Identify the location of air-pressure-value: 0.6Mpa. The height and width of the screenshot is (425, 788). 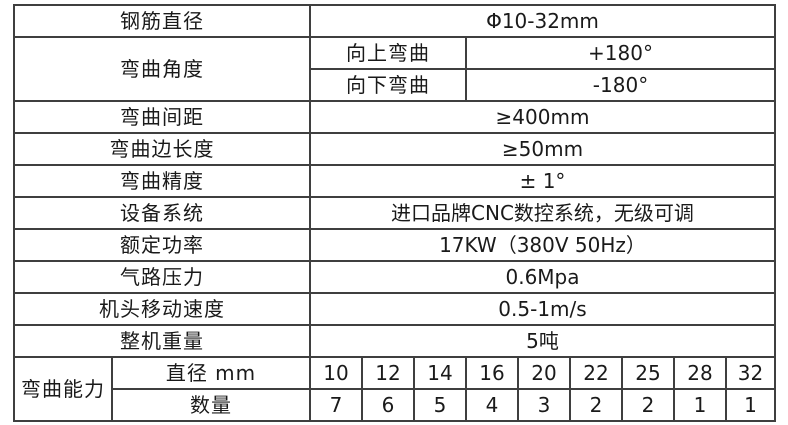
(542, 277).